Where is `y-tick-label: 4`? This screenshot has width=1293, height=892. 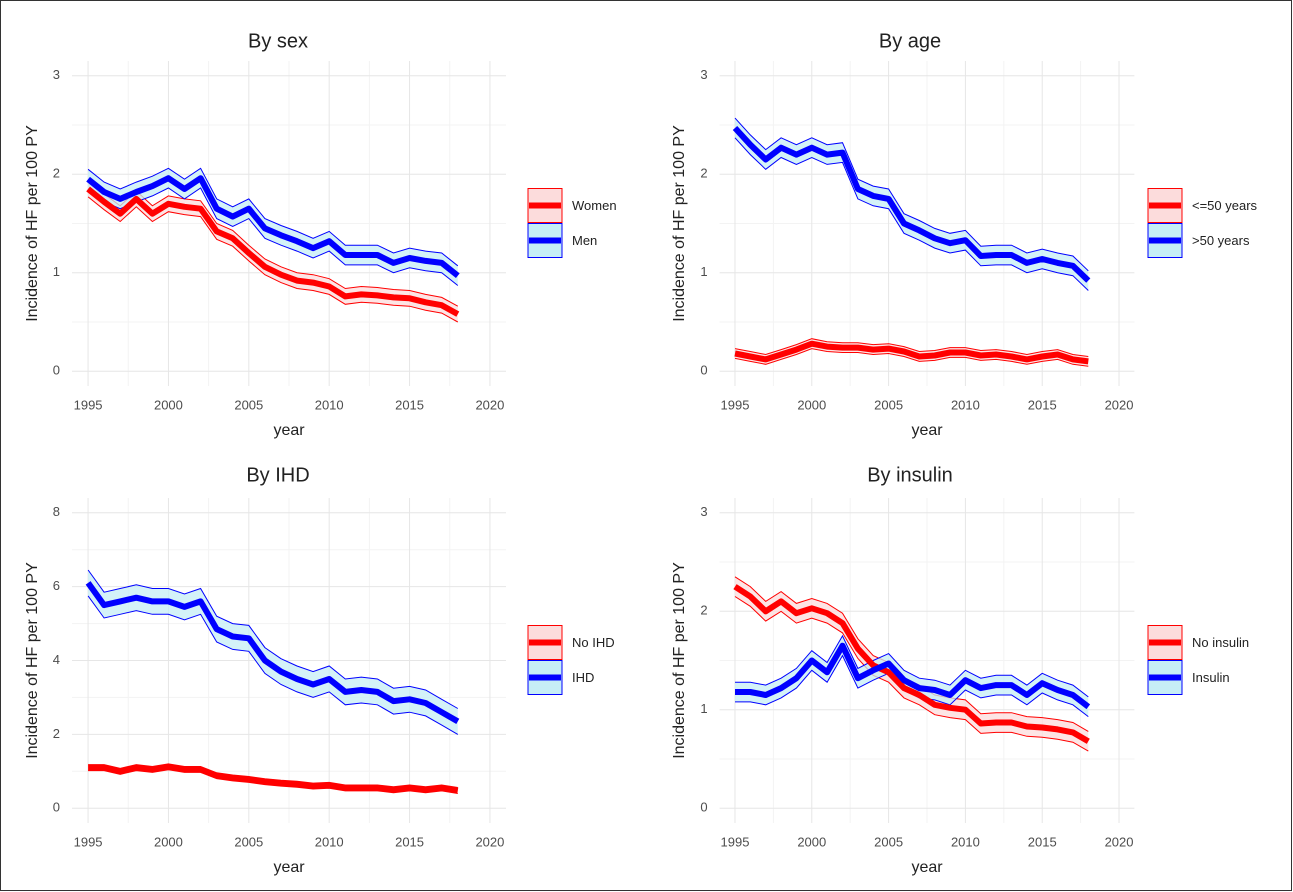 y-tick-label: 4 is located at coordinates (56, 659).